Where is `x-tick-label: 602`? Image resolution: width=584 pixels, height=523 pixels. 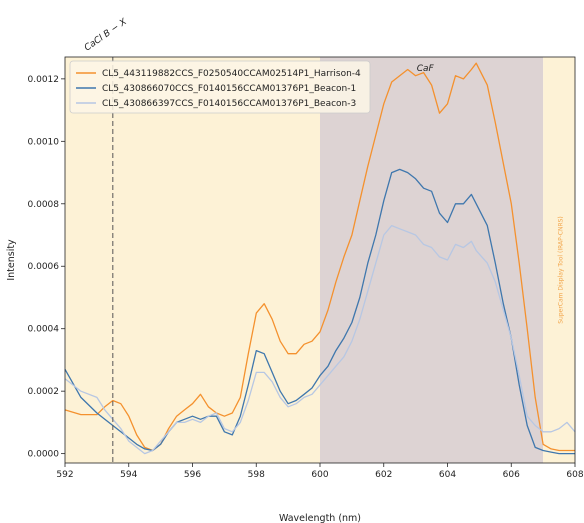
x-tick-label: 602 is located at coordinates (383, 475).